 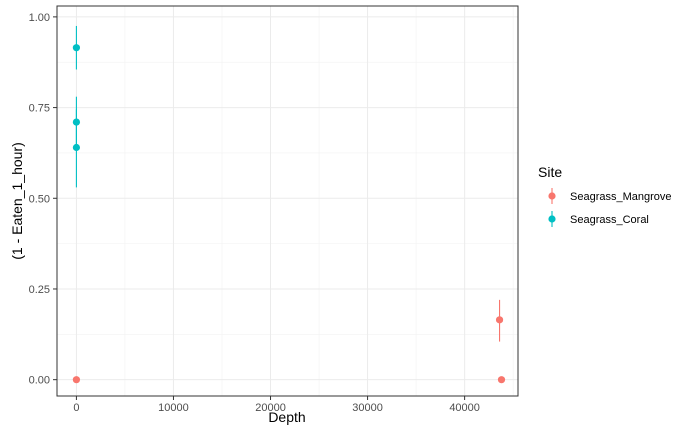 What do you see at coordinates (286, 417) in the screenshot?
I see `x-axis-title: Depth` at bounding box center [286, 417].